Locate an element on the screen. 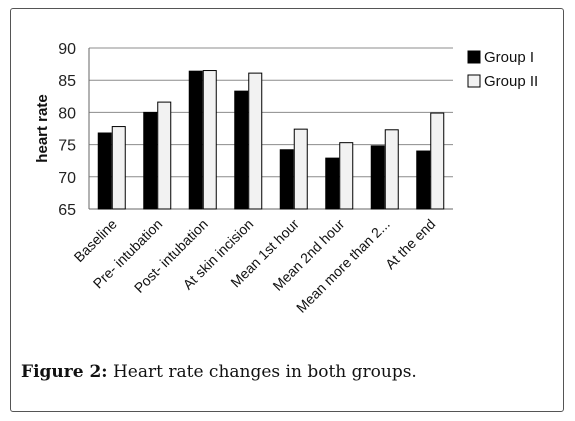 This screenshot has width=575, height=421. legend-label-group-i: Group I is located at coordinates (509, 57).